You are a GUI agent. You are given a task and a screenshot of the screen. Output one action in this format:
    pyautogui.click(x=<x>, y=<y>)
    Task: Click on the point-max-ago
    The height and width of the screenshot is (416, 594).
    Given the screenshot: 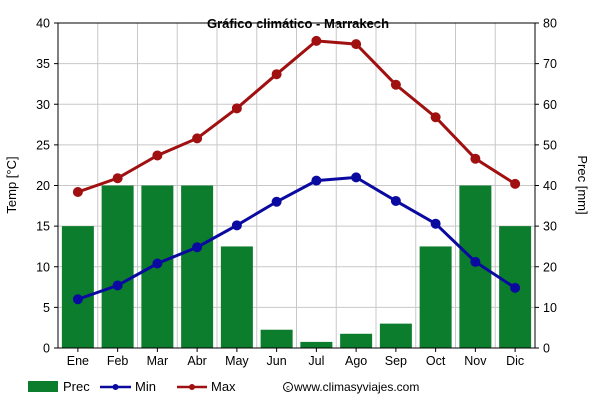 What is the action you would take?
    pyautogui.click(x=356, y=44)
    